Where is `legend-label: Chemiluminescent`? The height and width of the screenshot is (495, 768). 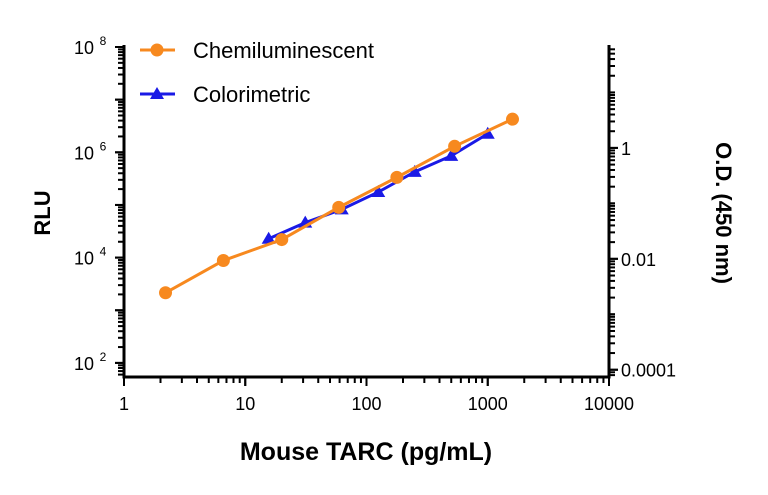
legend-label: Chemiluminescent is located at coordinates (283, 50).